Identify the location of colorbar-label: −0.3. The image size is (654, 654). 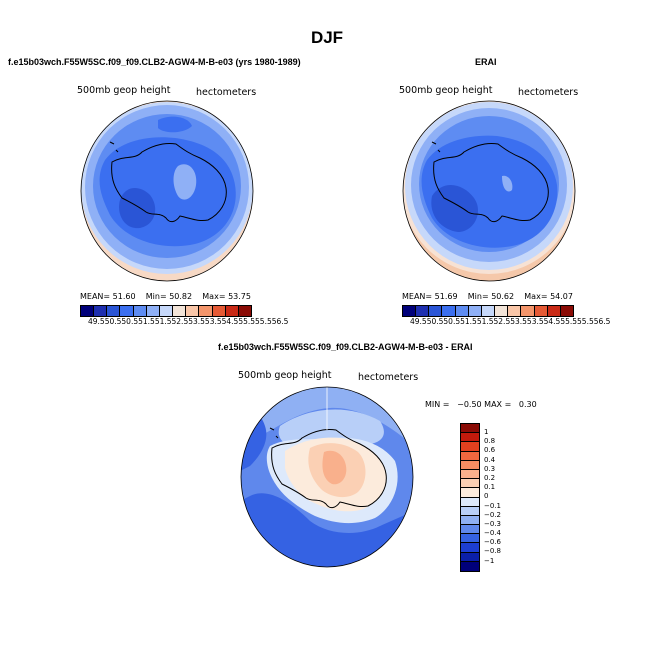
(492, 523).